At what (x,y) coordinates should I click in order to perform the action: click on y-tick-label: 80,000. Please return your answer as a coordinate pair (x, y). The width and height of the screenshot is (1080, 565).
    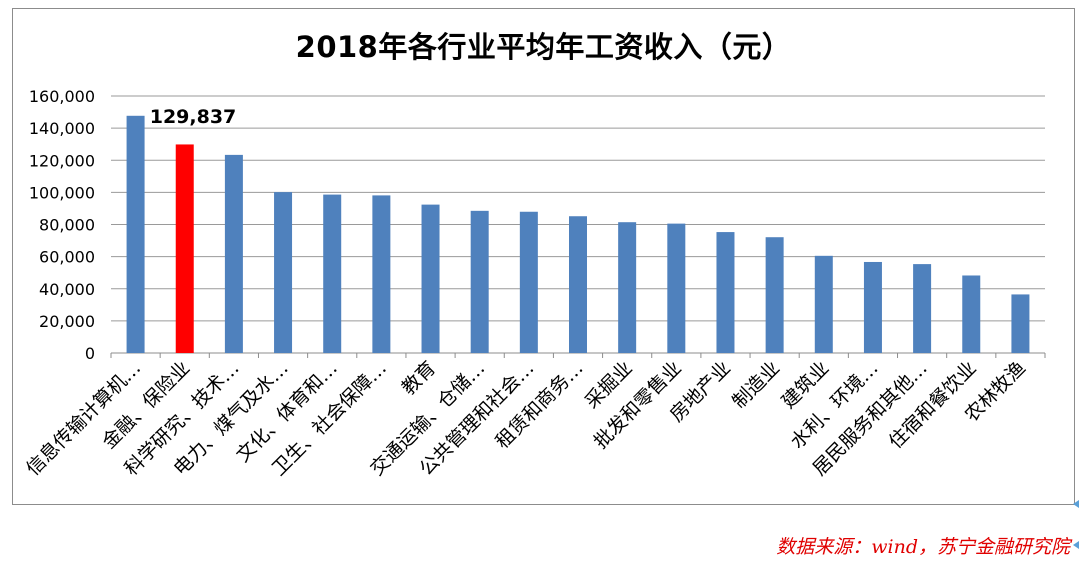
    Looking at the image, I should click on (67, 225).